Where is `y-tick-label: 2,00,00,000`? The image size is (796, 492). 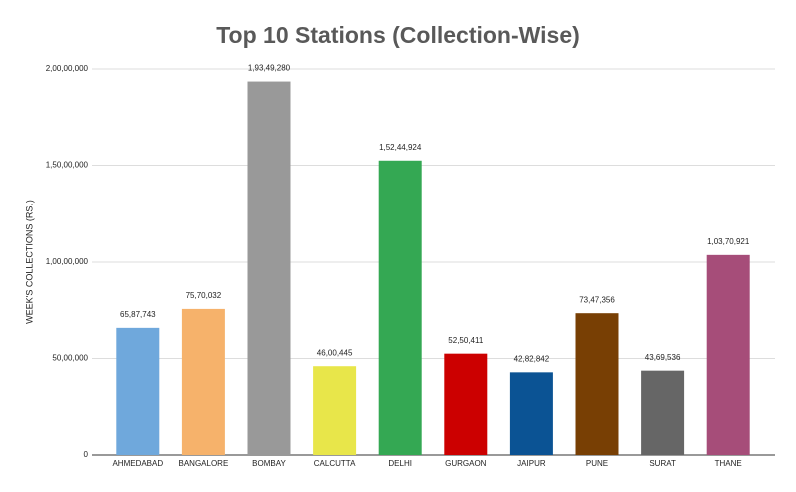
y-tick-label: 2,00,00,000 is located at coordinates (67, 68).